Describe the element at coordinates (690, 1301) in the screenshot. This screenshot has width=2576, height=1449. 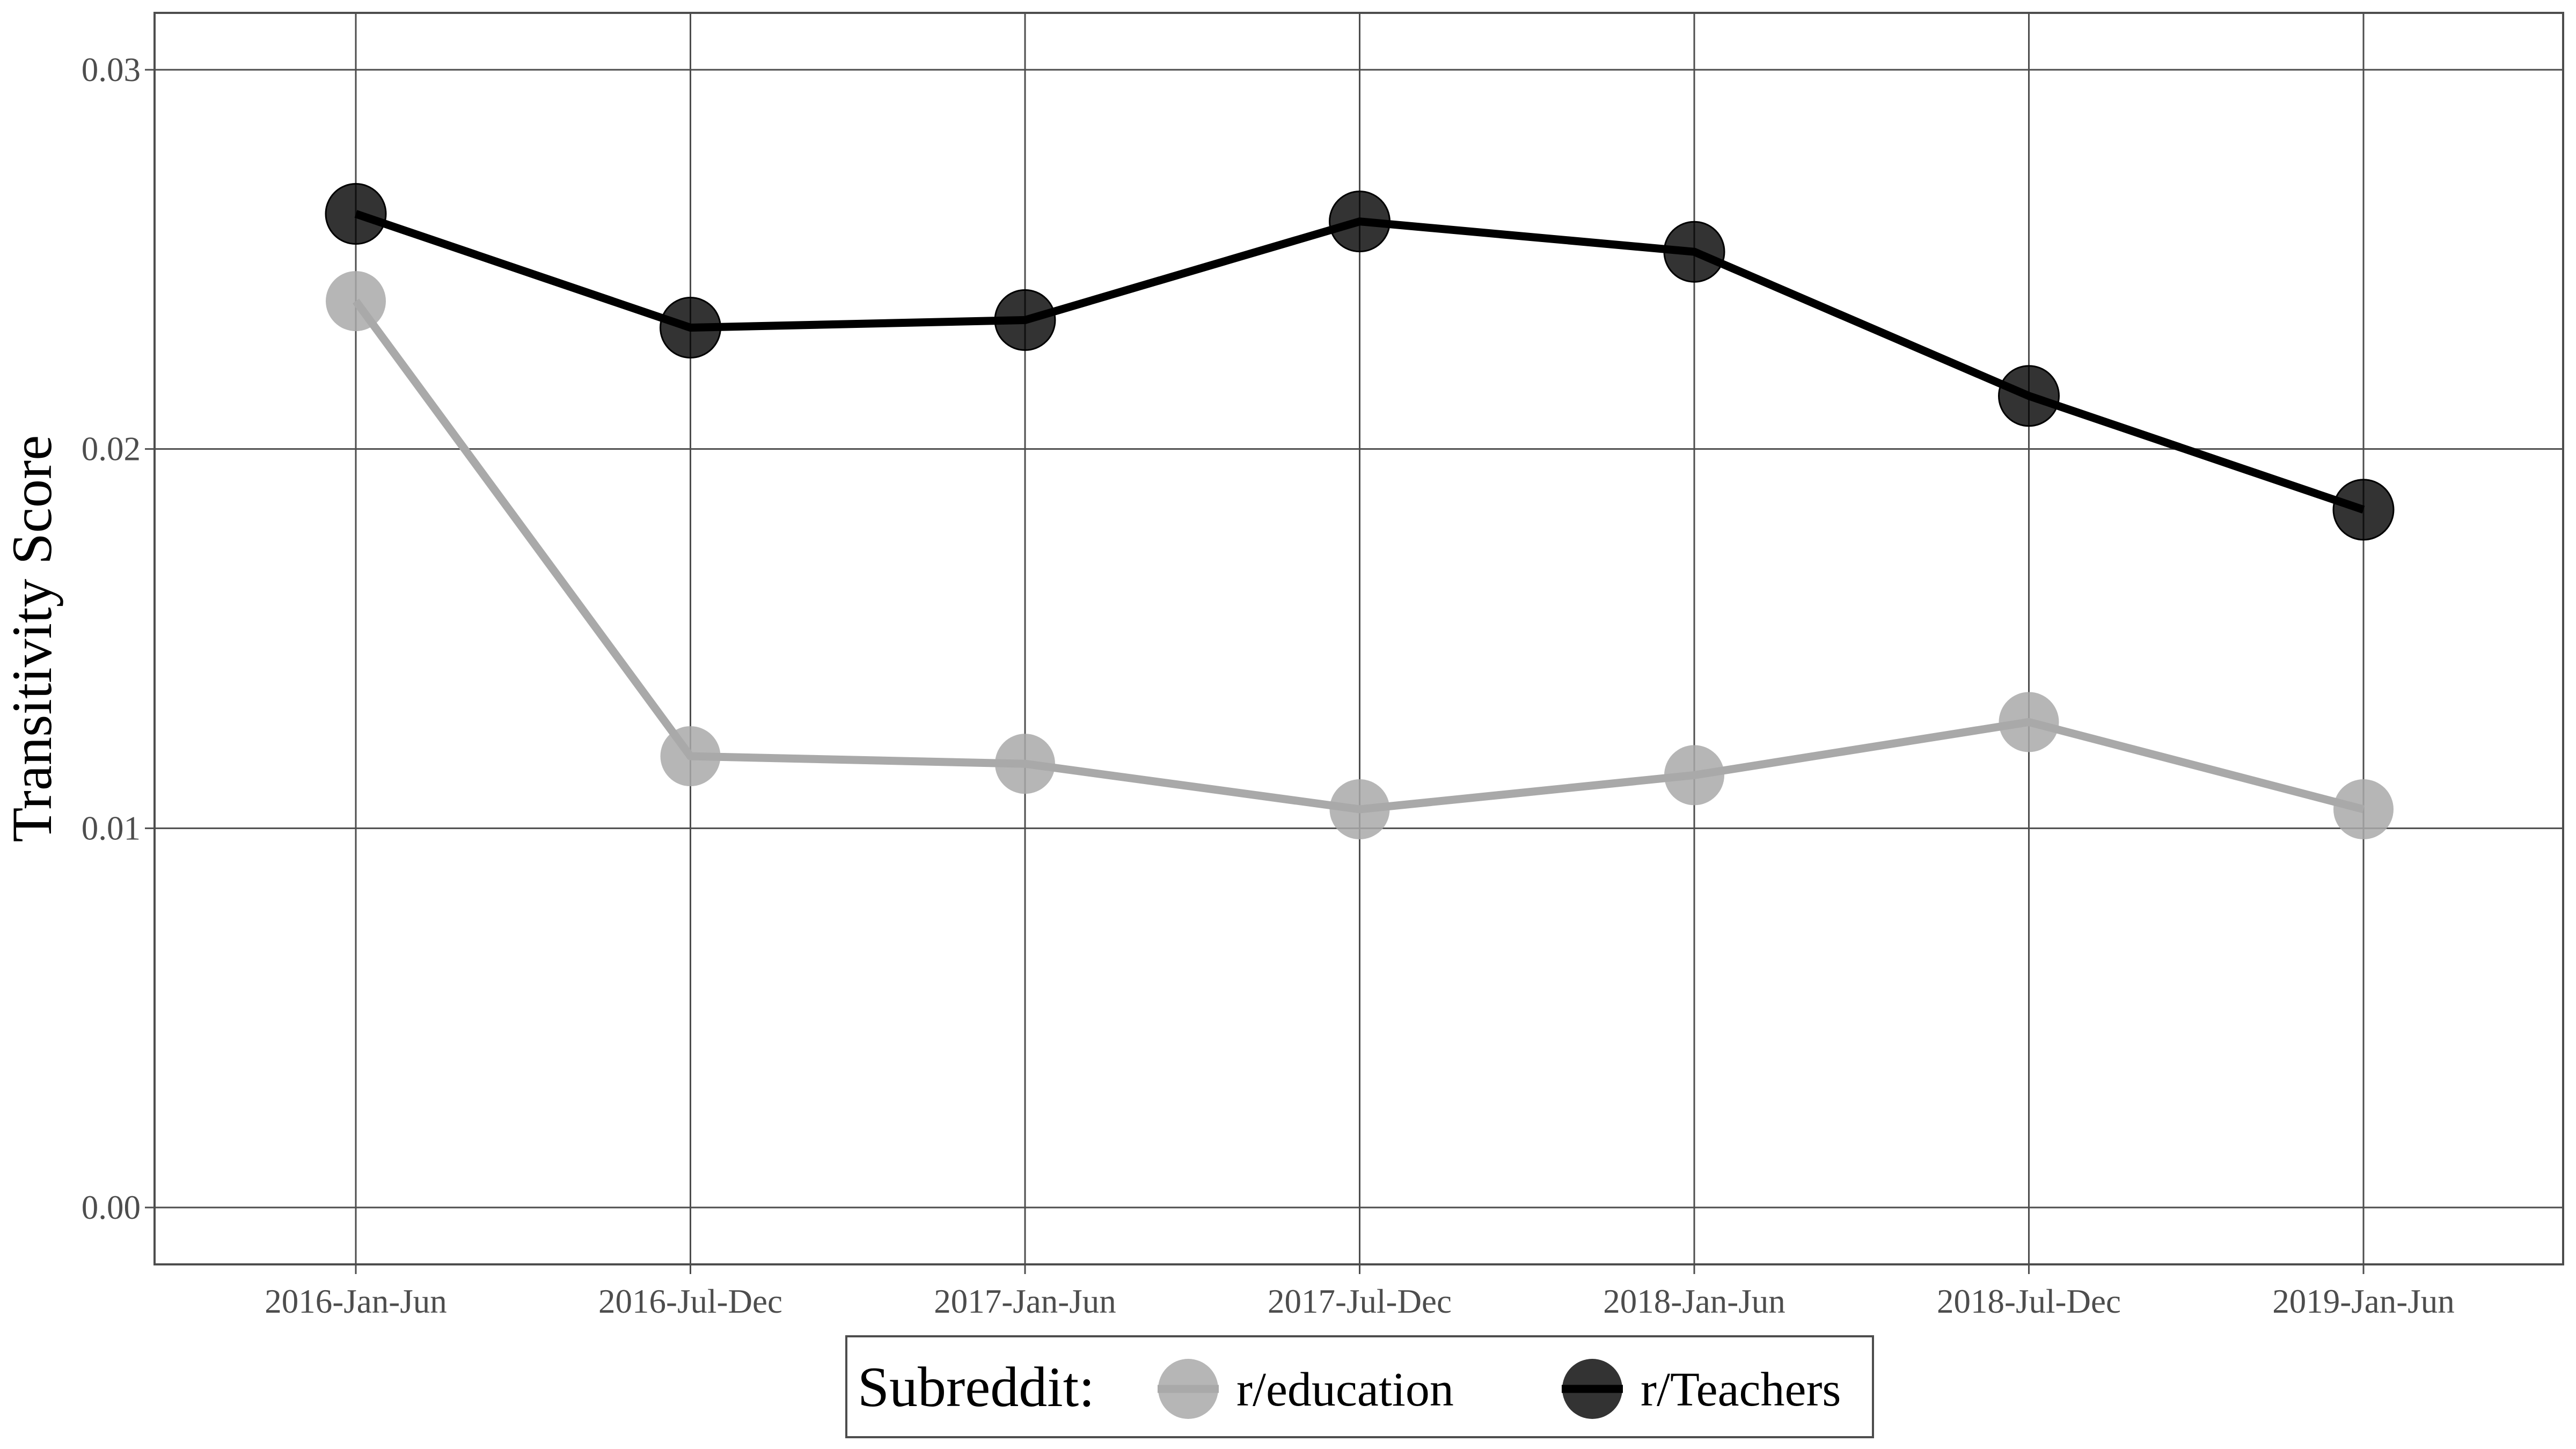
I see `x-tick-label: 2016-Jul-Dec` at that location.